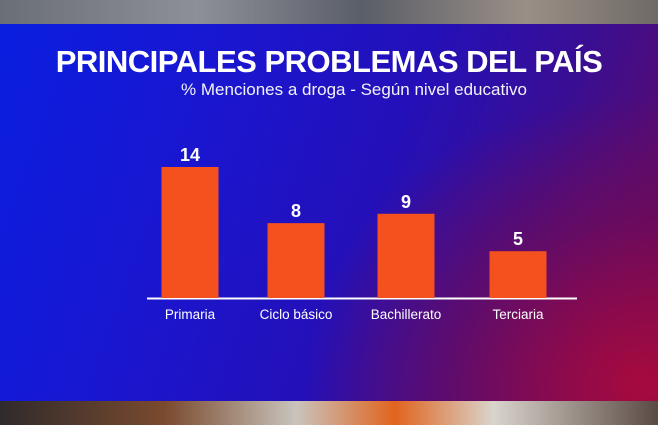  What do you see at coordinates (329, 12) in the screenshot?
I see `background-photo-top` at bounding box center [329, 12].